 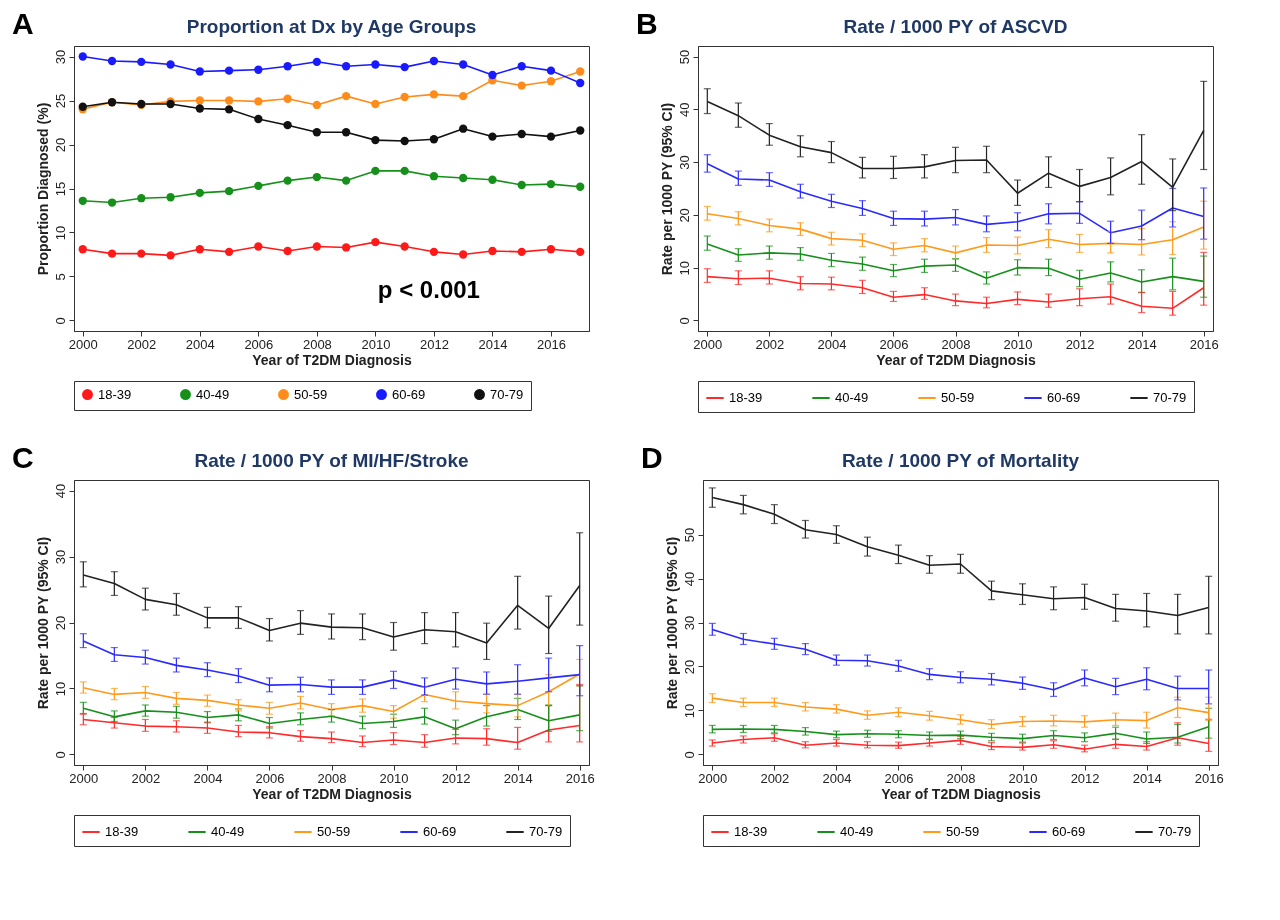 What do you see at coordinates (652, 457) in the screenshot?
I see `text: D` at bounding box center [652, 457].